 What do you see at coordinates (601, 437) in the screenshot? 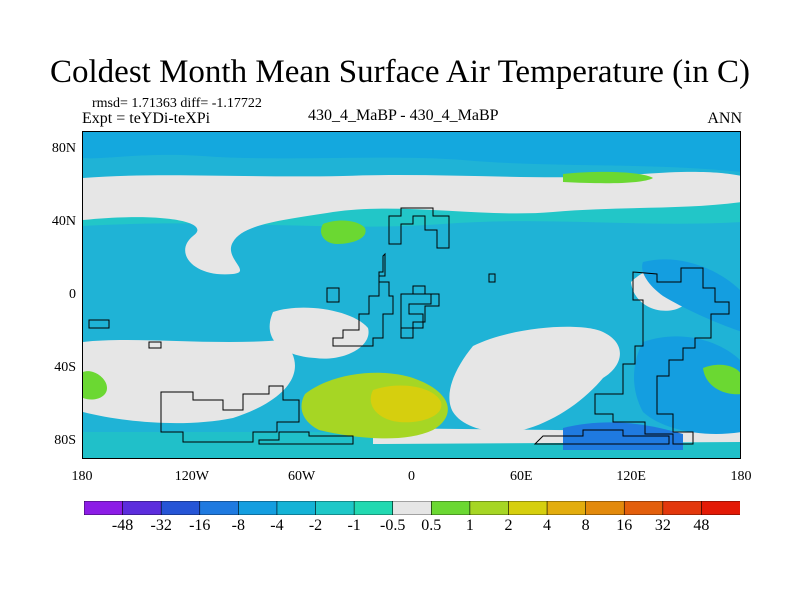
I see `land-outline-antarctic-east` at bounding box center [601, 437].